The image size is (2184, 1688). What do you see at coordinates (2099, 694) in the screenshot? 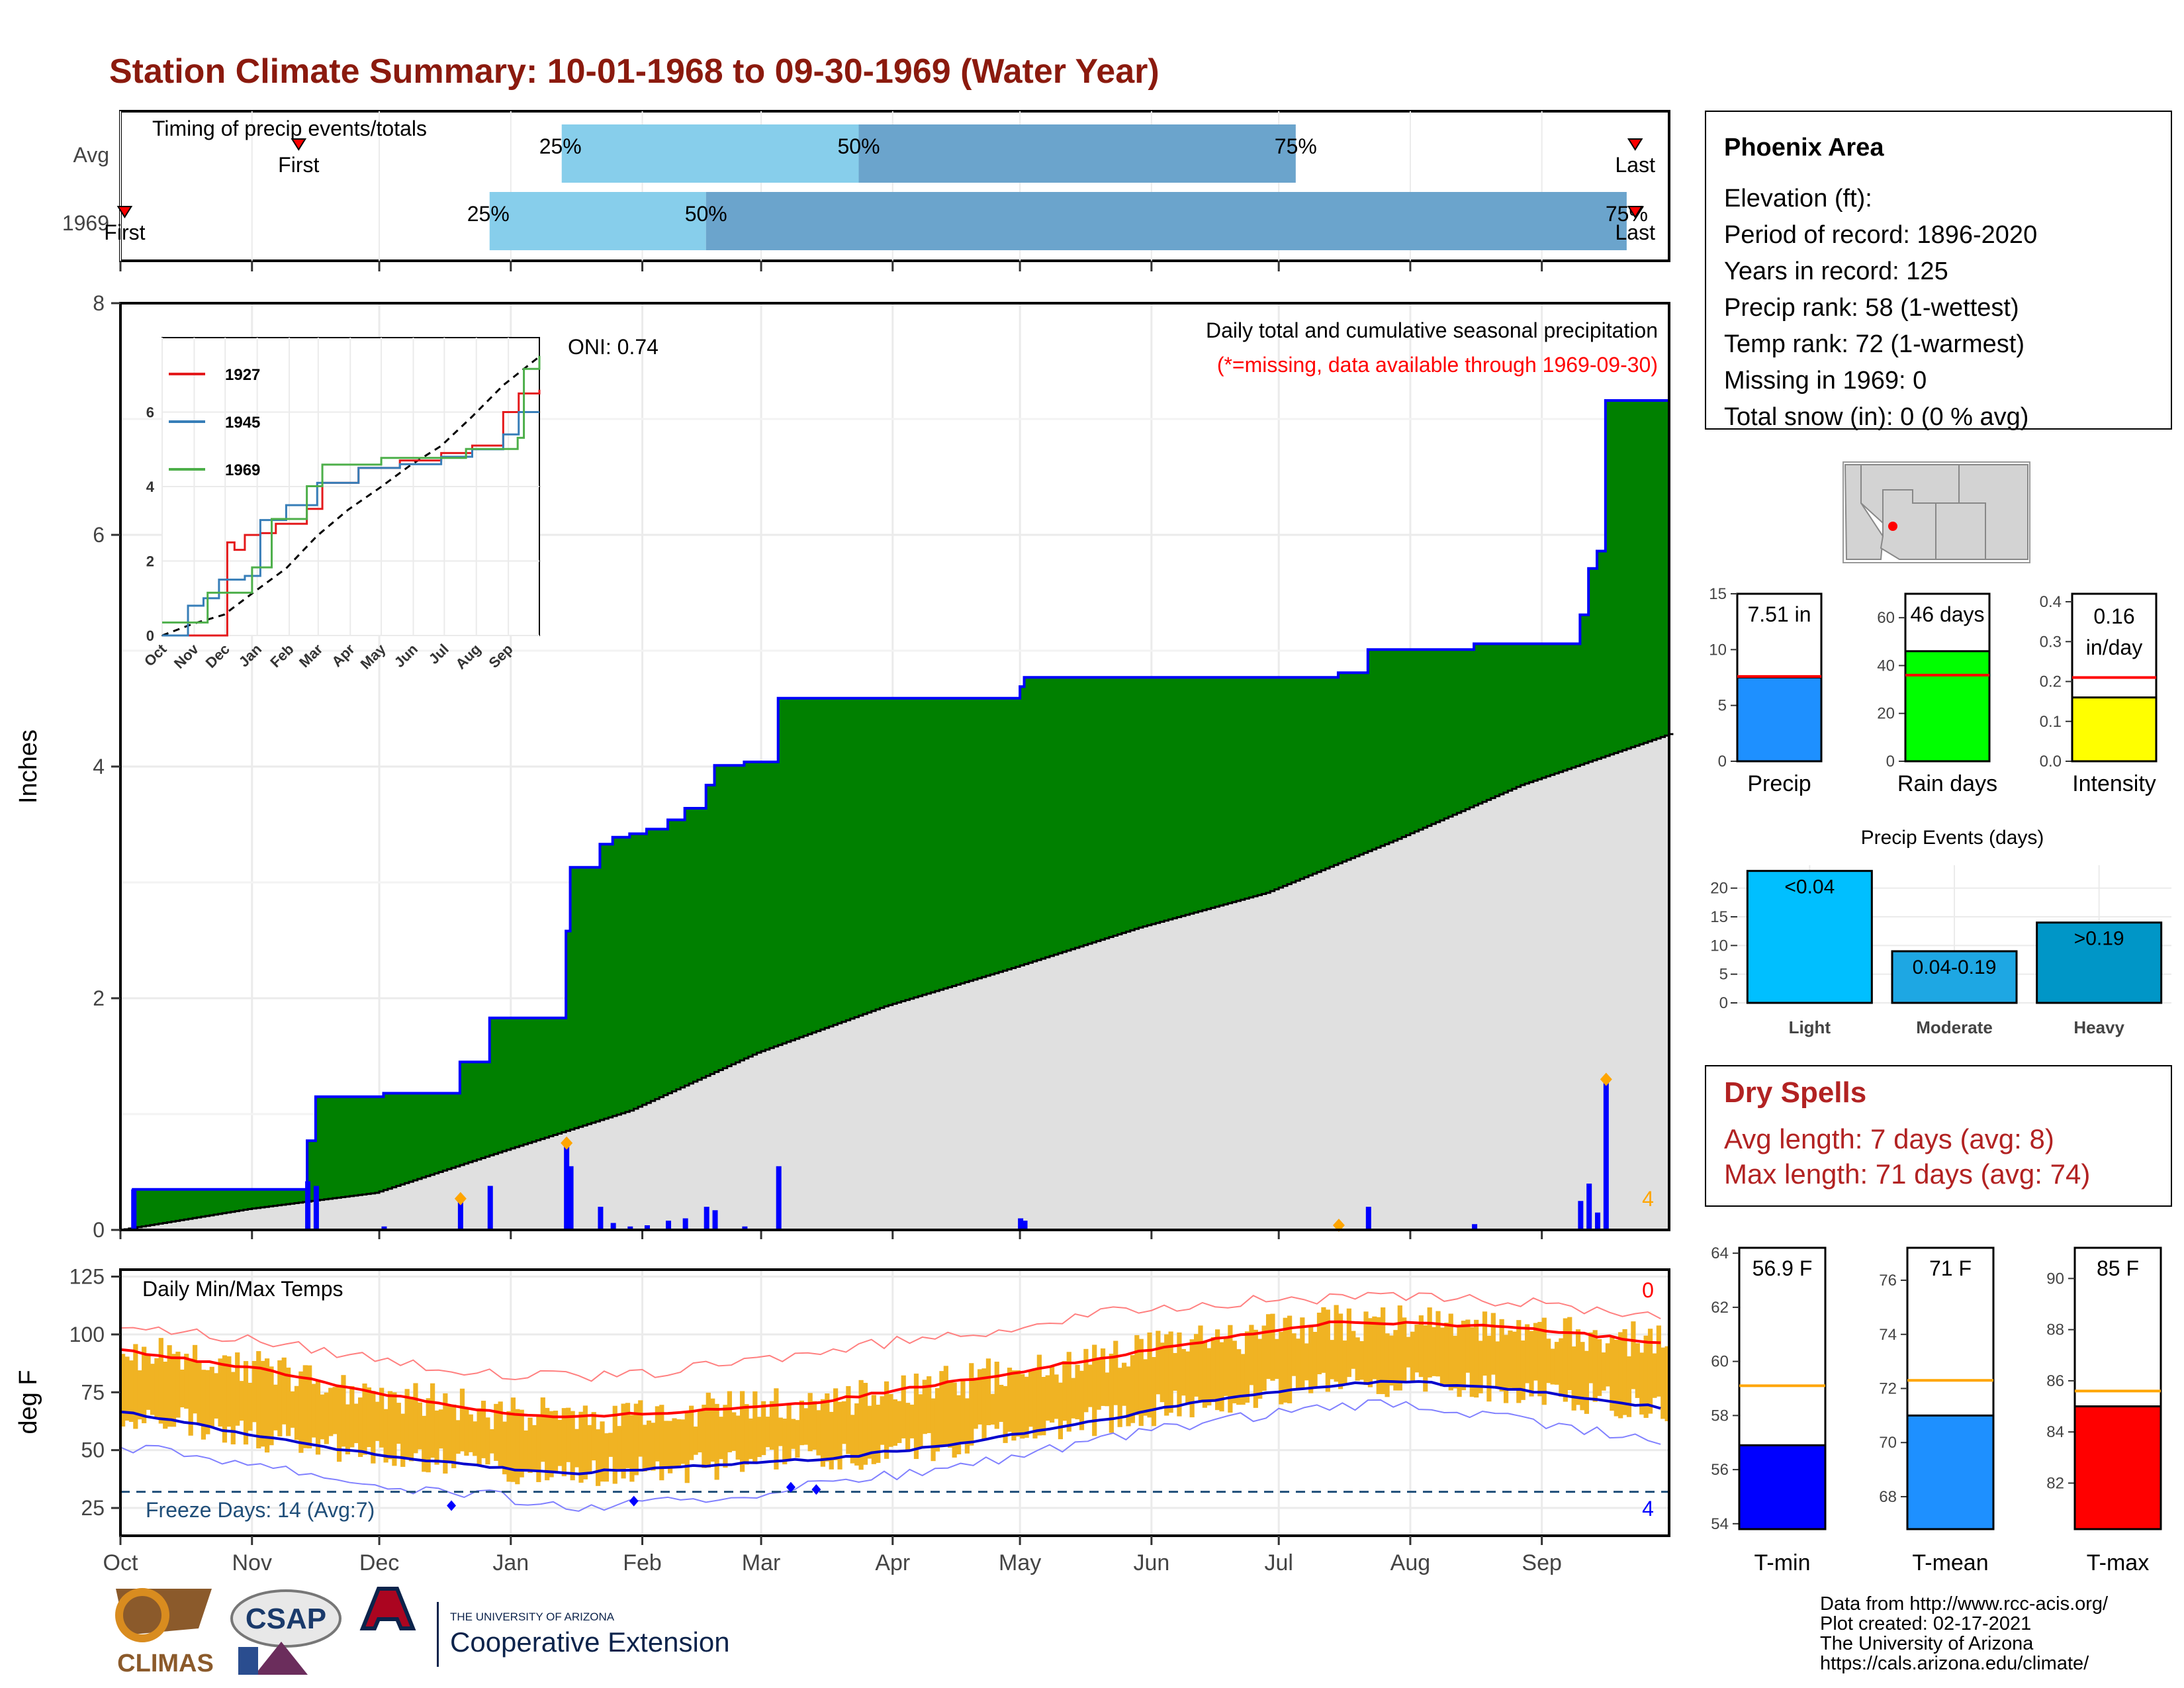
I see `stat-intensity: 0.0 0.1 0.2 0.3 0.4 0.16 in/day Intensity` at bounding box center [2099, 694].